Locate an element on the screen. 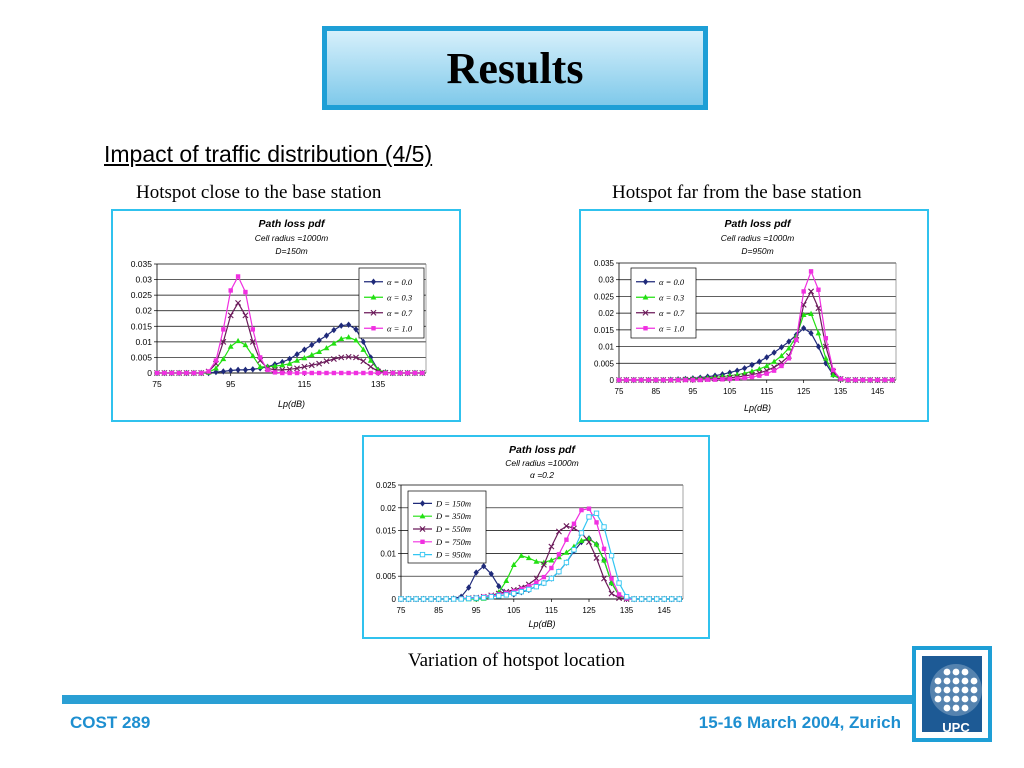  y-tick-label: 0.005 is located at coordinates (142, 357).